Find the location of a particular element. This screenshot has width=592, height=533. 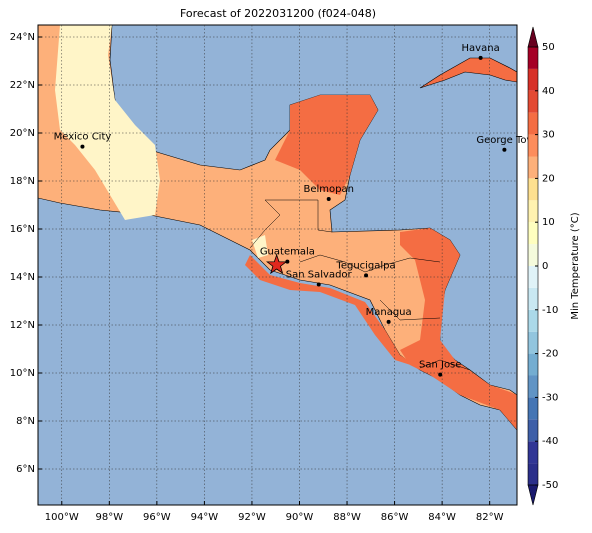

highland-zone is located at coordinates (107, 122).